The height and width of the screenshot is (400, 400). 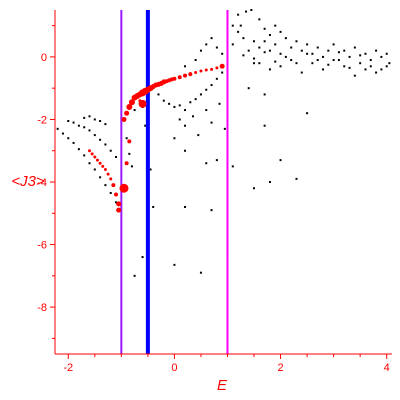 I want to click on y-tick-label-0: 0, so click(x=44, y=58).